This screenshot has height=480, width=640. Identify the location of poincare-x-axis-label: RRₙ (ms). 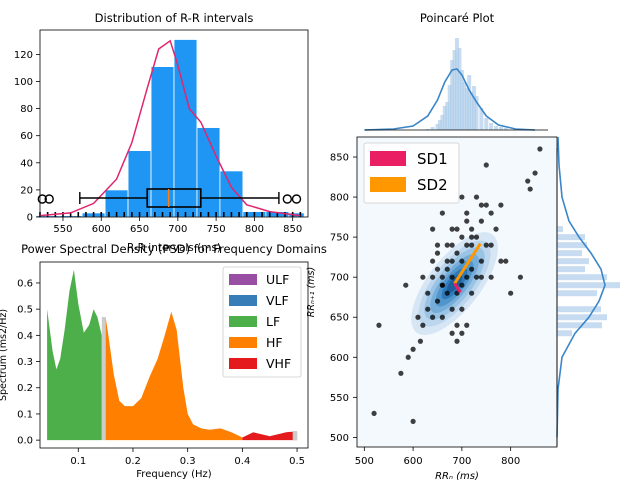
(457, 475).